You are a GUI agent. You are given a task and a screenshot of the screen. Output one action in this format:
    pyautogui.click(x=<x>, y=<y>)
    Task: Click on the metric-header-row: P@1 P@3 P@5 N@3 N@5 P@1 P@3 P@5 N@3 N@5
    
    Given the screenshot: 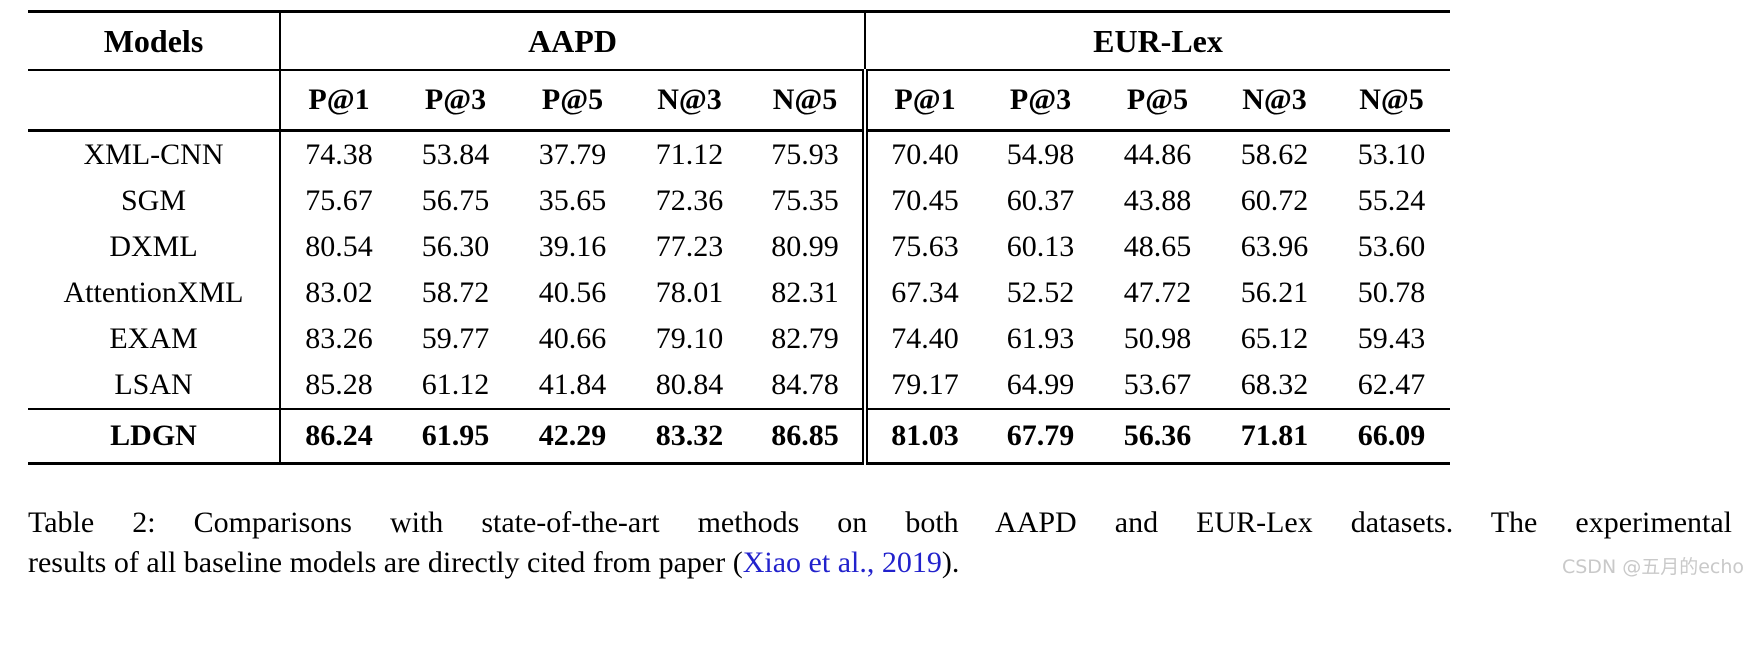 What is the action you would take?
    pyautogui.click(x=739, y=101)
    